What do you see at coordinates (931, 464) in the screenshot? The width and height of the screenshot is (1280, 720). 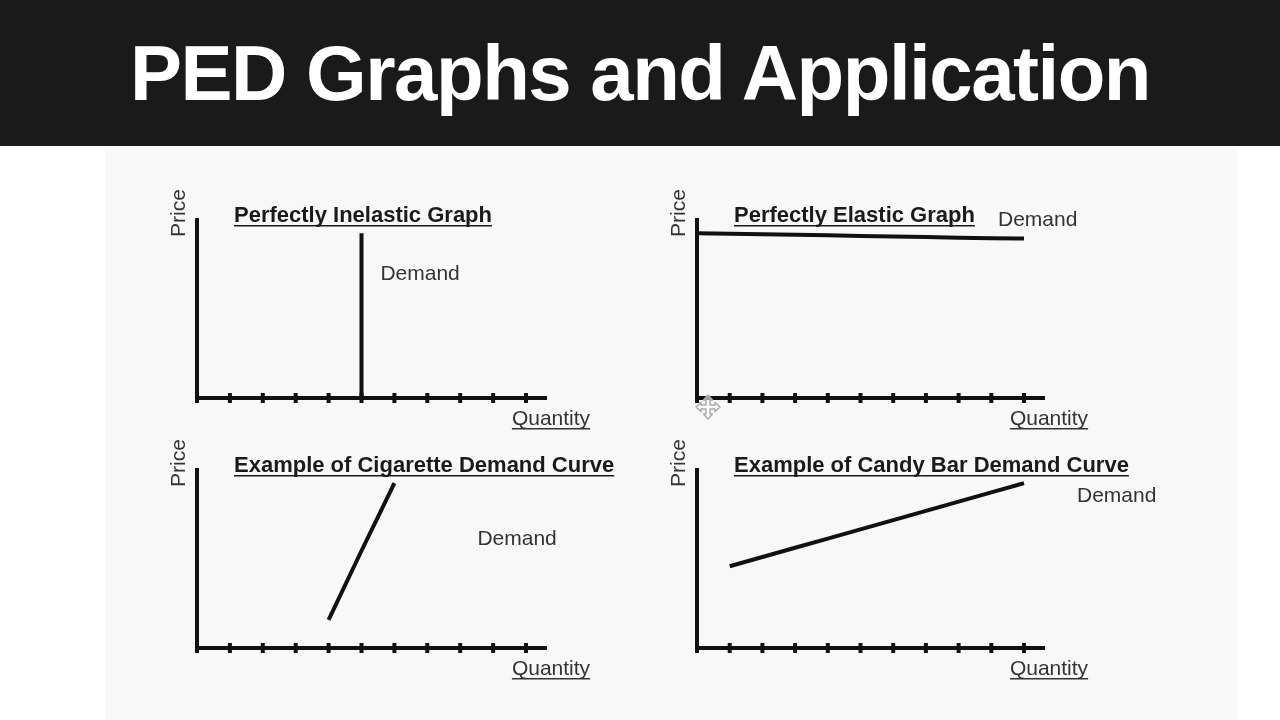 I see `chart-title: Example of Candy Bar Demand Curve` at bounding box center [931, 464].